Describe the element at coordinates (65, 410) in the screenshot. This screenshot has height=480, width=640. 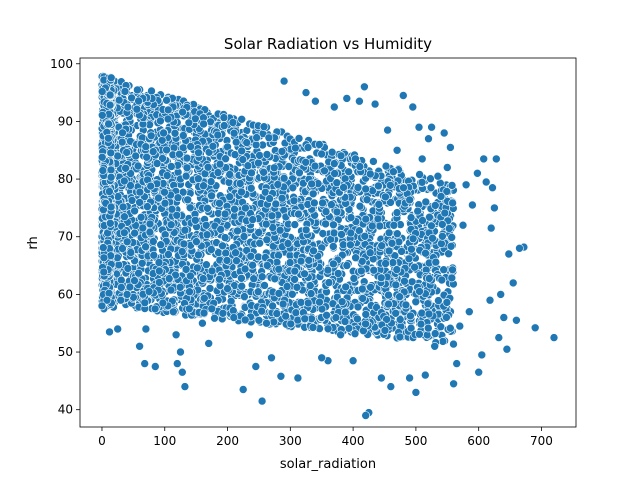
I see `y-tick-label: 40` at that location.